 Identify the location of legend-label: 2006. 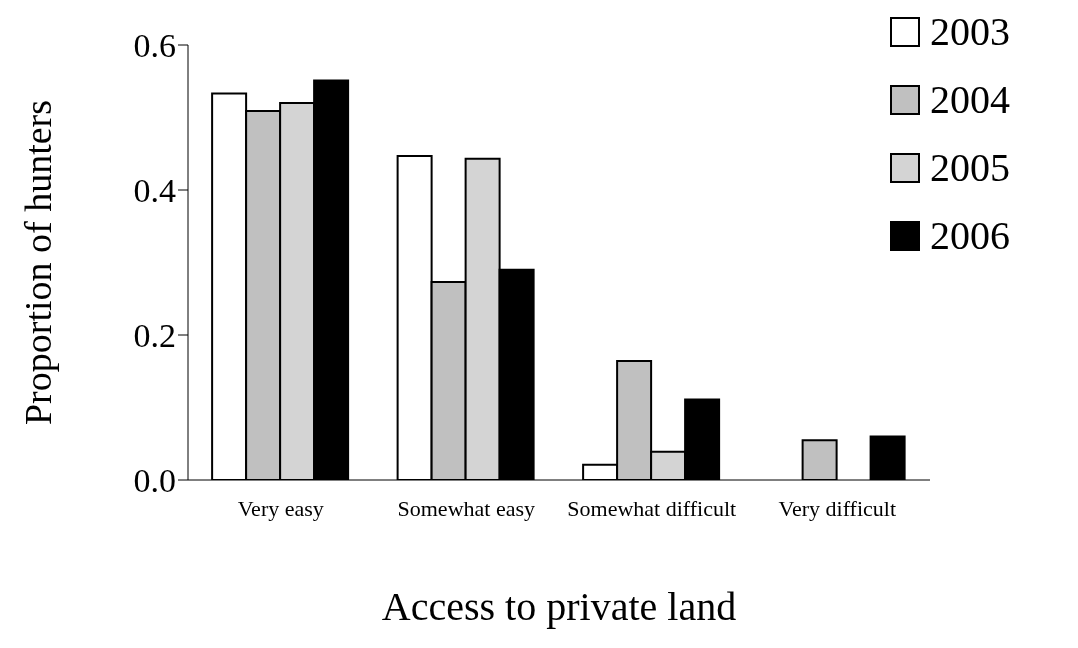
(970, 236).